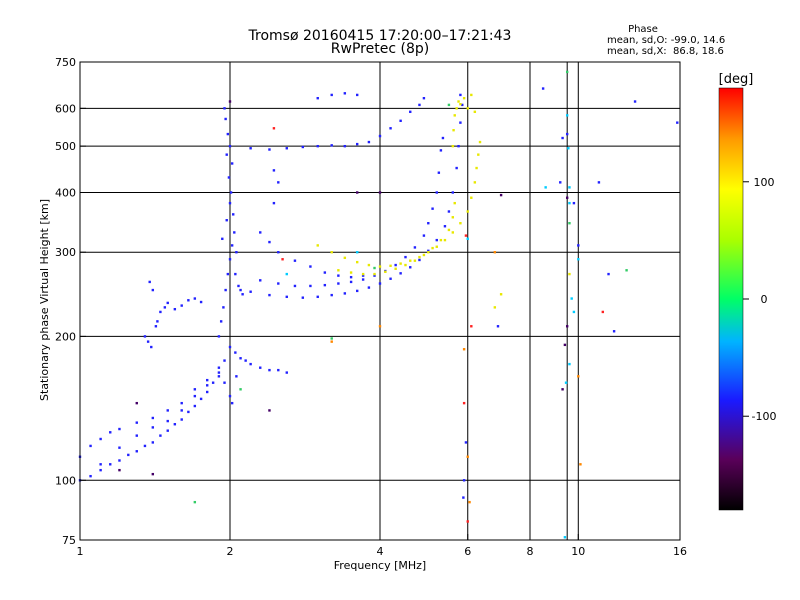 The width and height of the screenshot is (800, 600). I want to click on x-tick-label: 8, so click(530, 551).